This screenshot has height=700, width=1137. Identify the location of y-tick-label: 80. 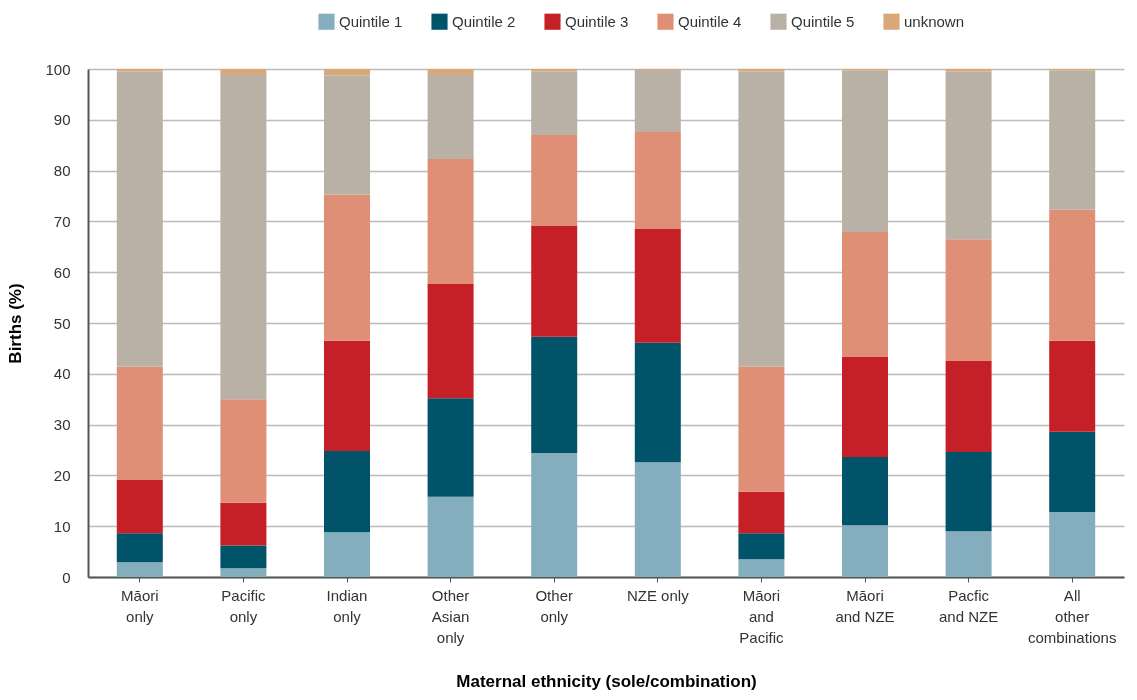
(62, 171).